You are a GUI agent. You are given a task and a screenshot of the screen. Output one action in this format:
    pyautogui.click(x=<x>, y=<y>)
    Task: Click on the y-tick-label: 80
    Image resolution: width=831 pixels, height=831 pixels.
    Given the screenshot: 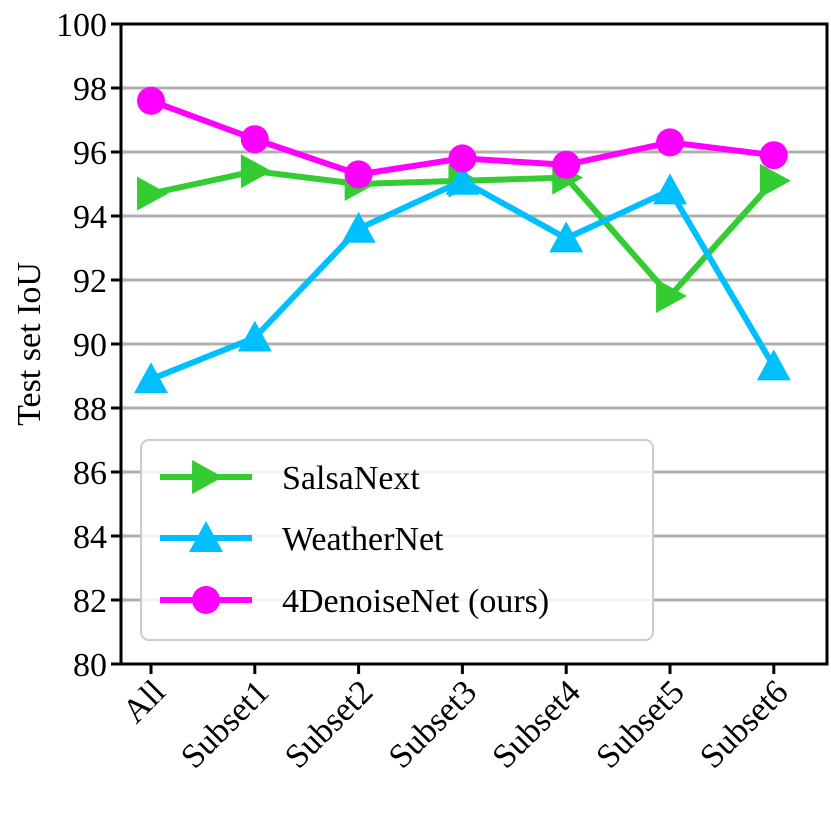 What is the action you would take?
    pyautogui.click(x=90, y=665)
    